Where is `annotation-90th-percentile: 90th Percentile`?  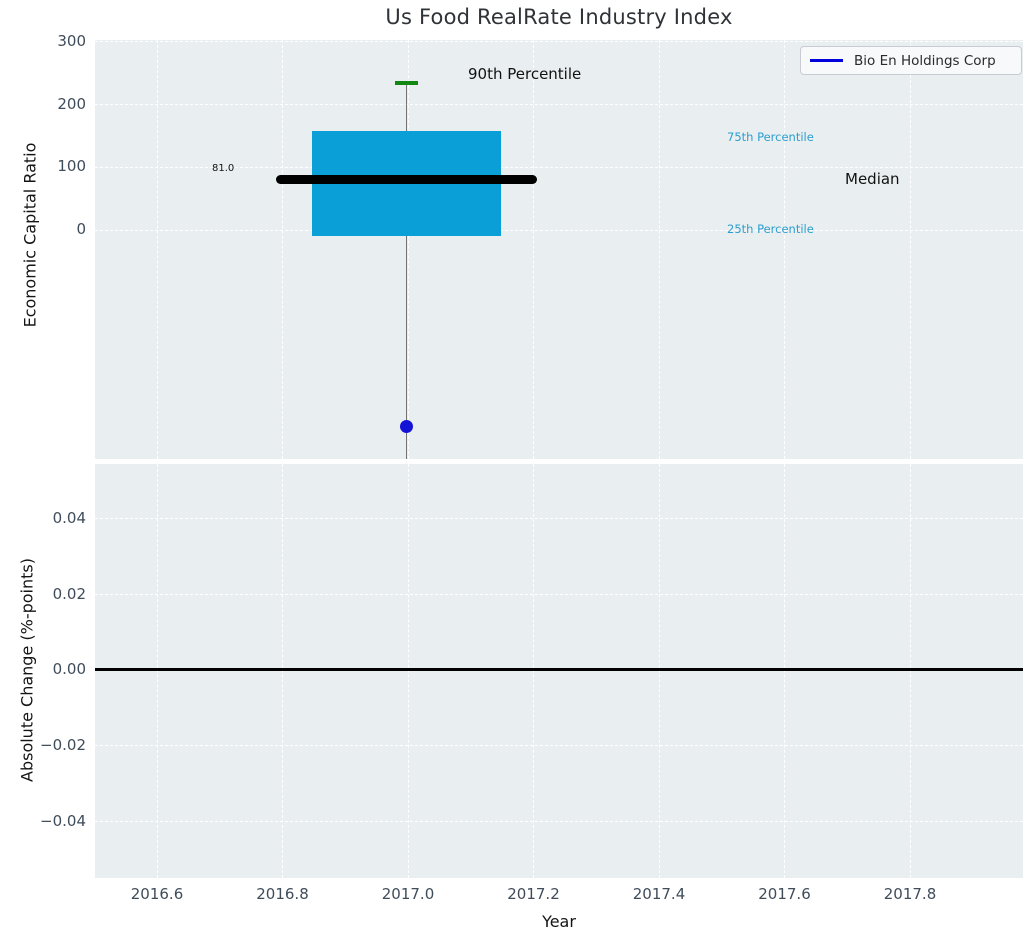 annotation-90th-percentile: 90th Percentile is located at coordinates (525, 74).